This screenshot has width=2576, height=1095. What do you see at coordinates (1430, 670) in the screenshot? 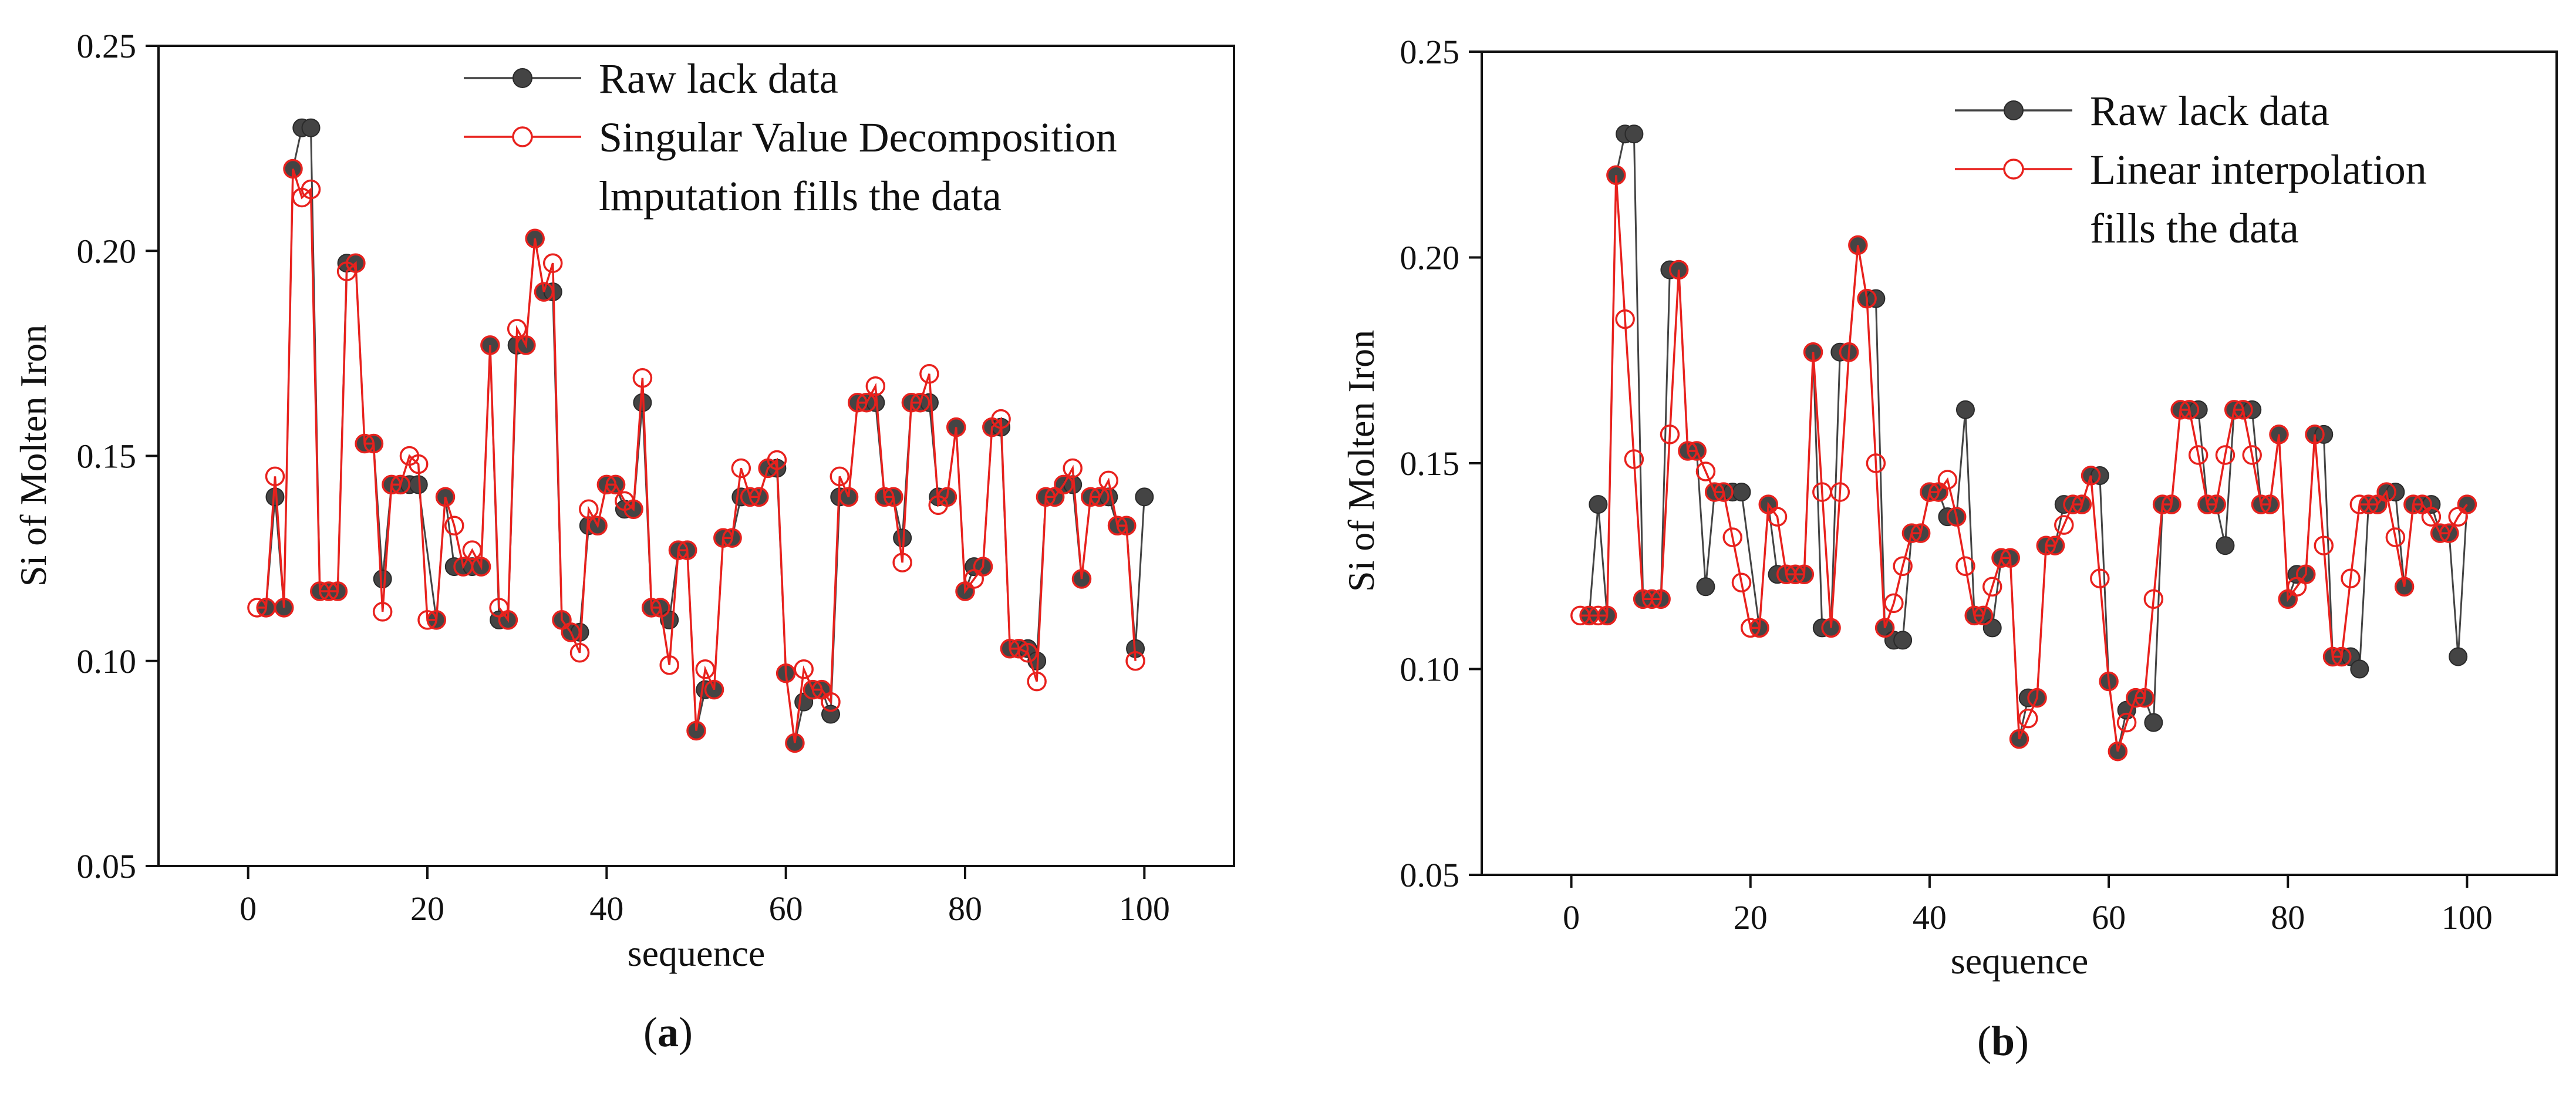
I see `y-tick-label: 0.10` at bounding box center [1430, 670].